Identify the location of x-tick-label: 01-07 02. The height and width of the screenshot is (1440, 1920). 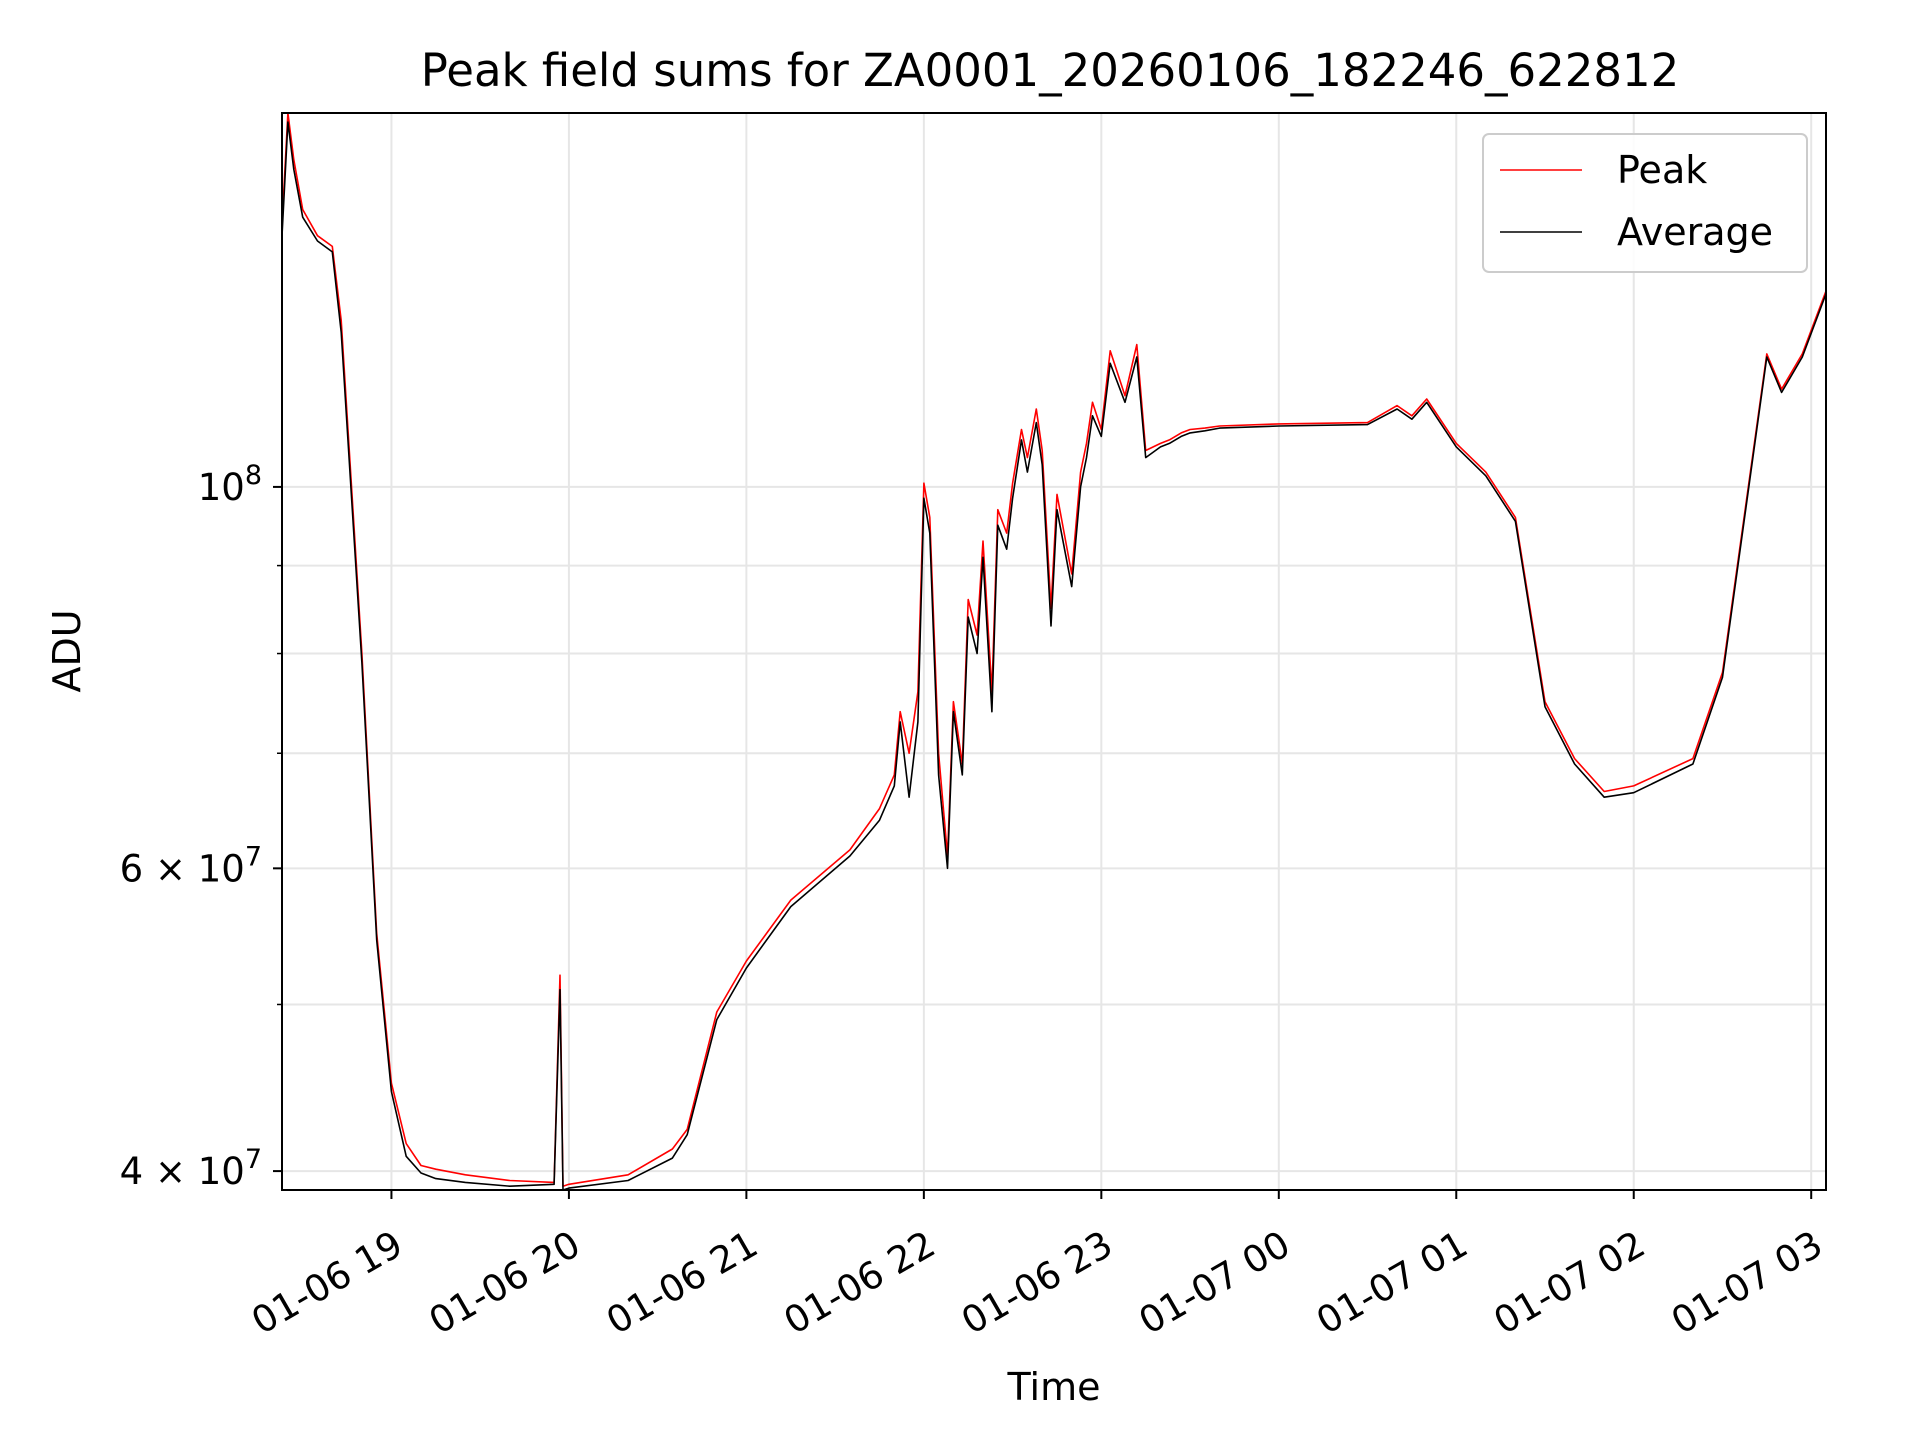
(1570, 1283).